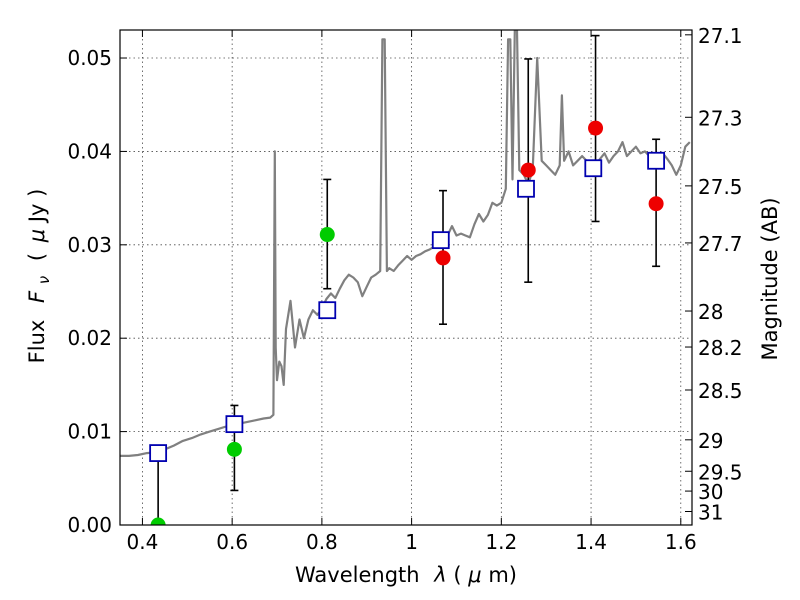  What do you see at coordinates (89, 245) in the screenshot?
I see `y-tick-label: 0.03` at bounding box center [89, 245].